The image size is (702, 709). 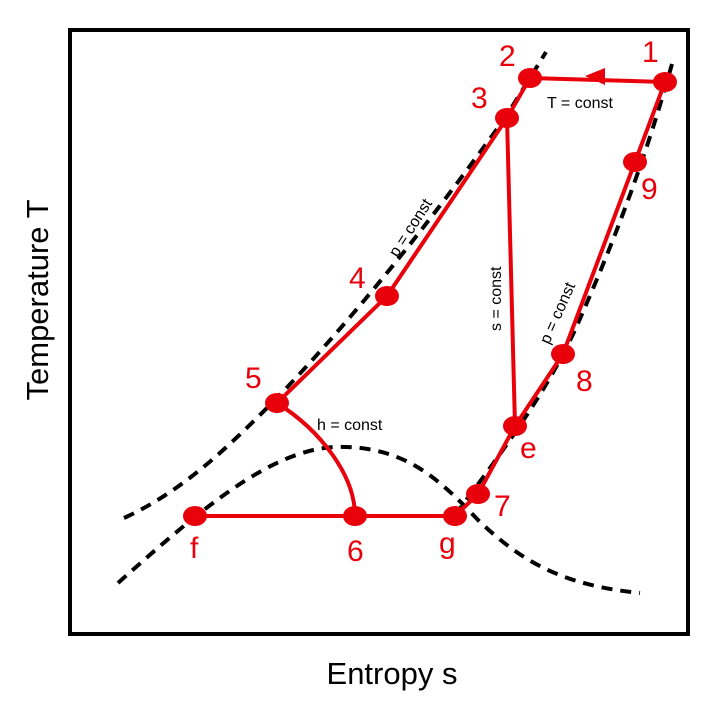 I want to click on x-axis-title: Entropy s, so click(x=392, y=673).